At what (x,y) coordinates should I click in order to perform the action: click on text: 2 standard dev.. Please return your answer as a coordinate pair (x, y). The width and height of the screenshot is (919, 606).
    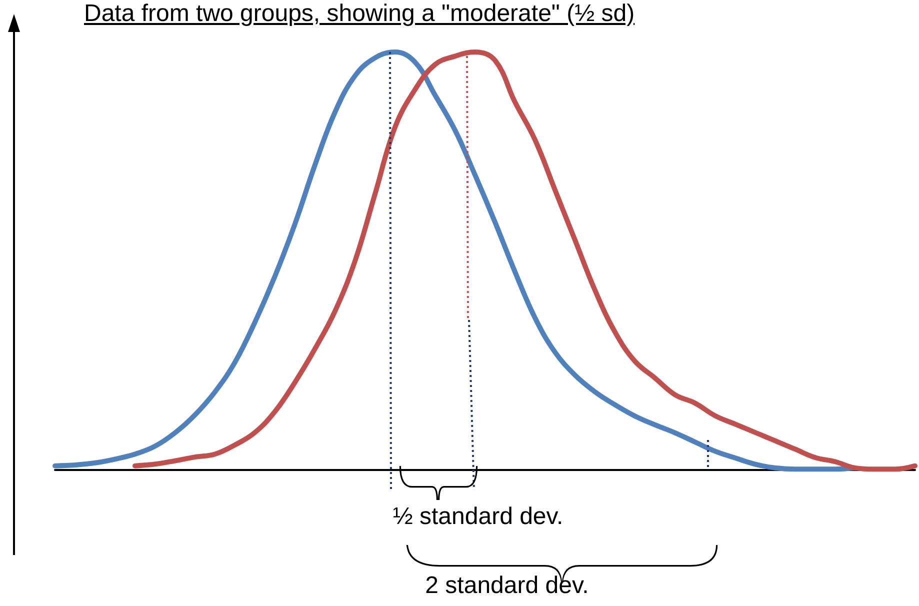
    Looking at the image, I should click on (507, 586).